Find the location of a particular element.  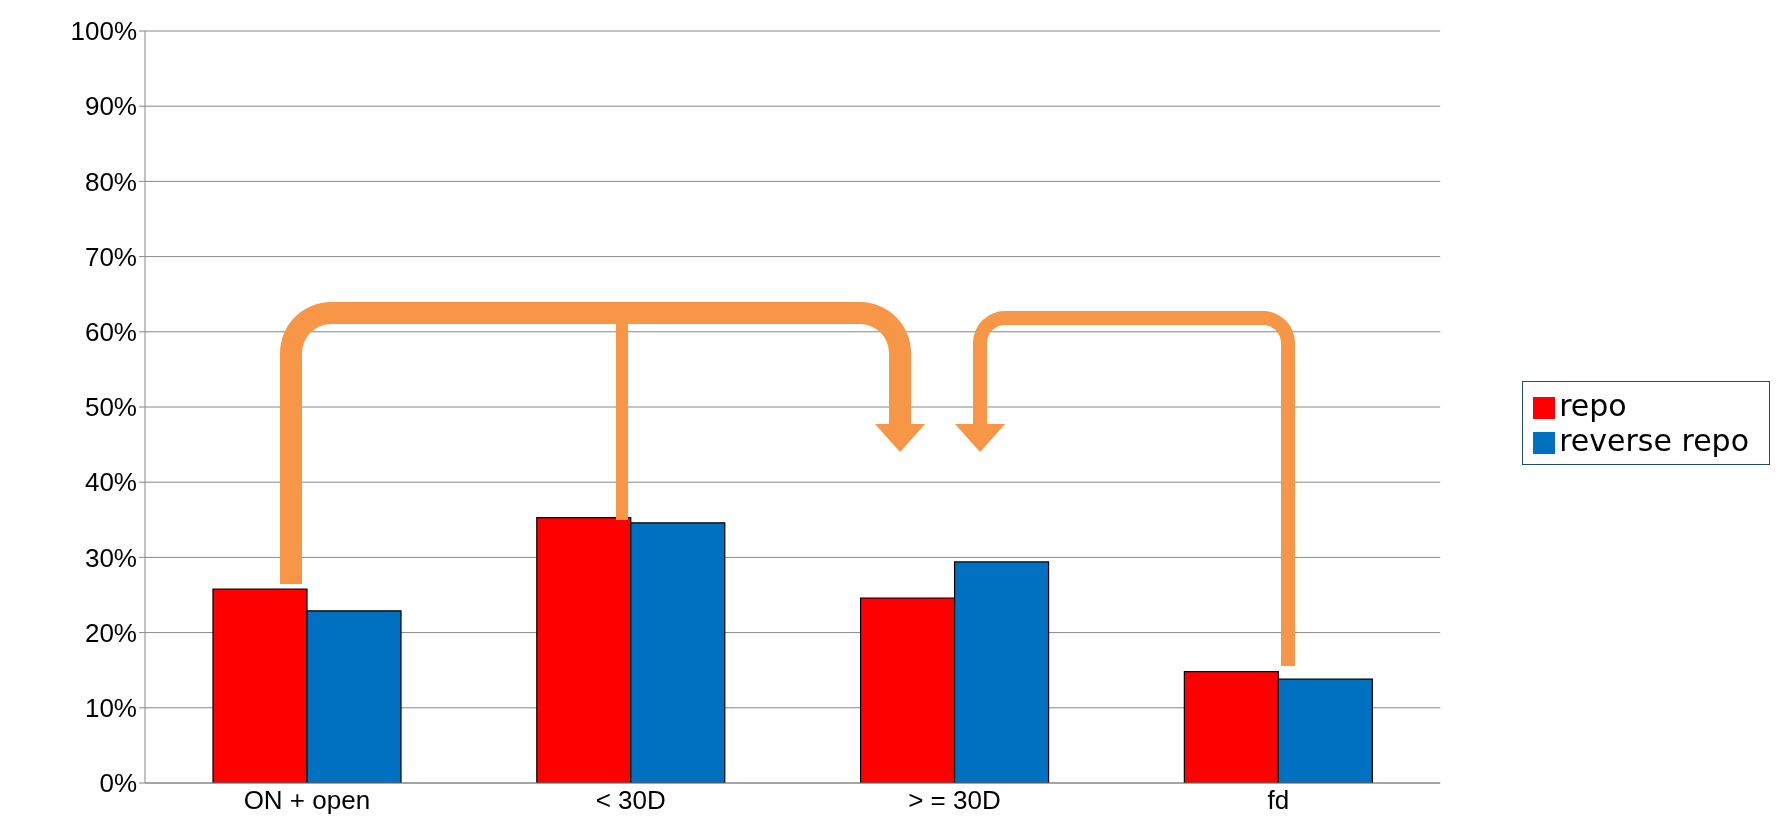

y-tick-label: 60% is located at coordinates (110, 332).